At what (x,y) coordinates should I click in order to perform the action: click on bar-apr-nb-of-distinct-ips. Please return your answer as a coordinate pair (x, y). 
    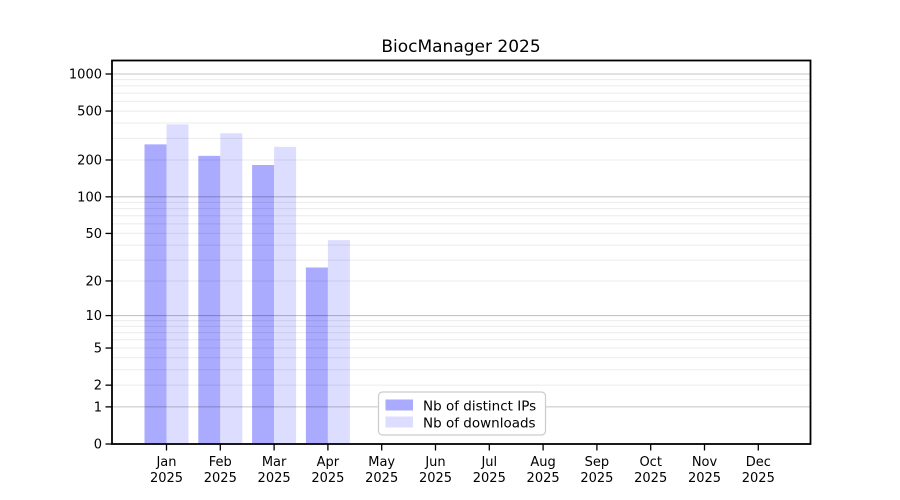
    Looking at the image, I should click on (316, 355).